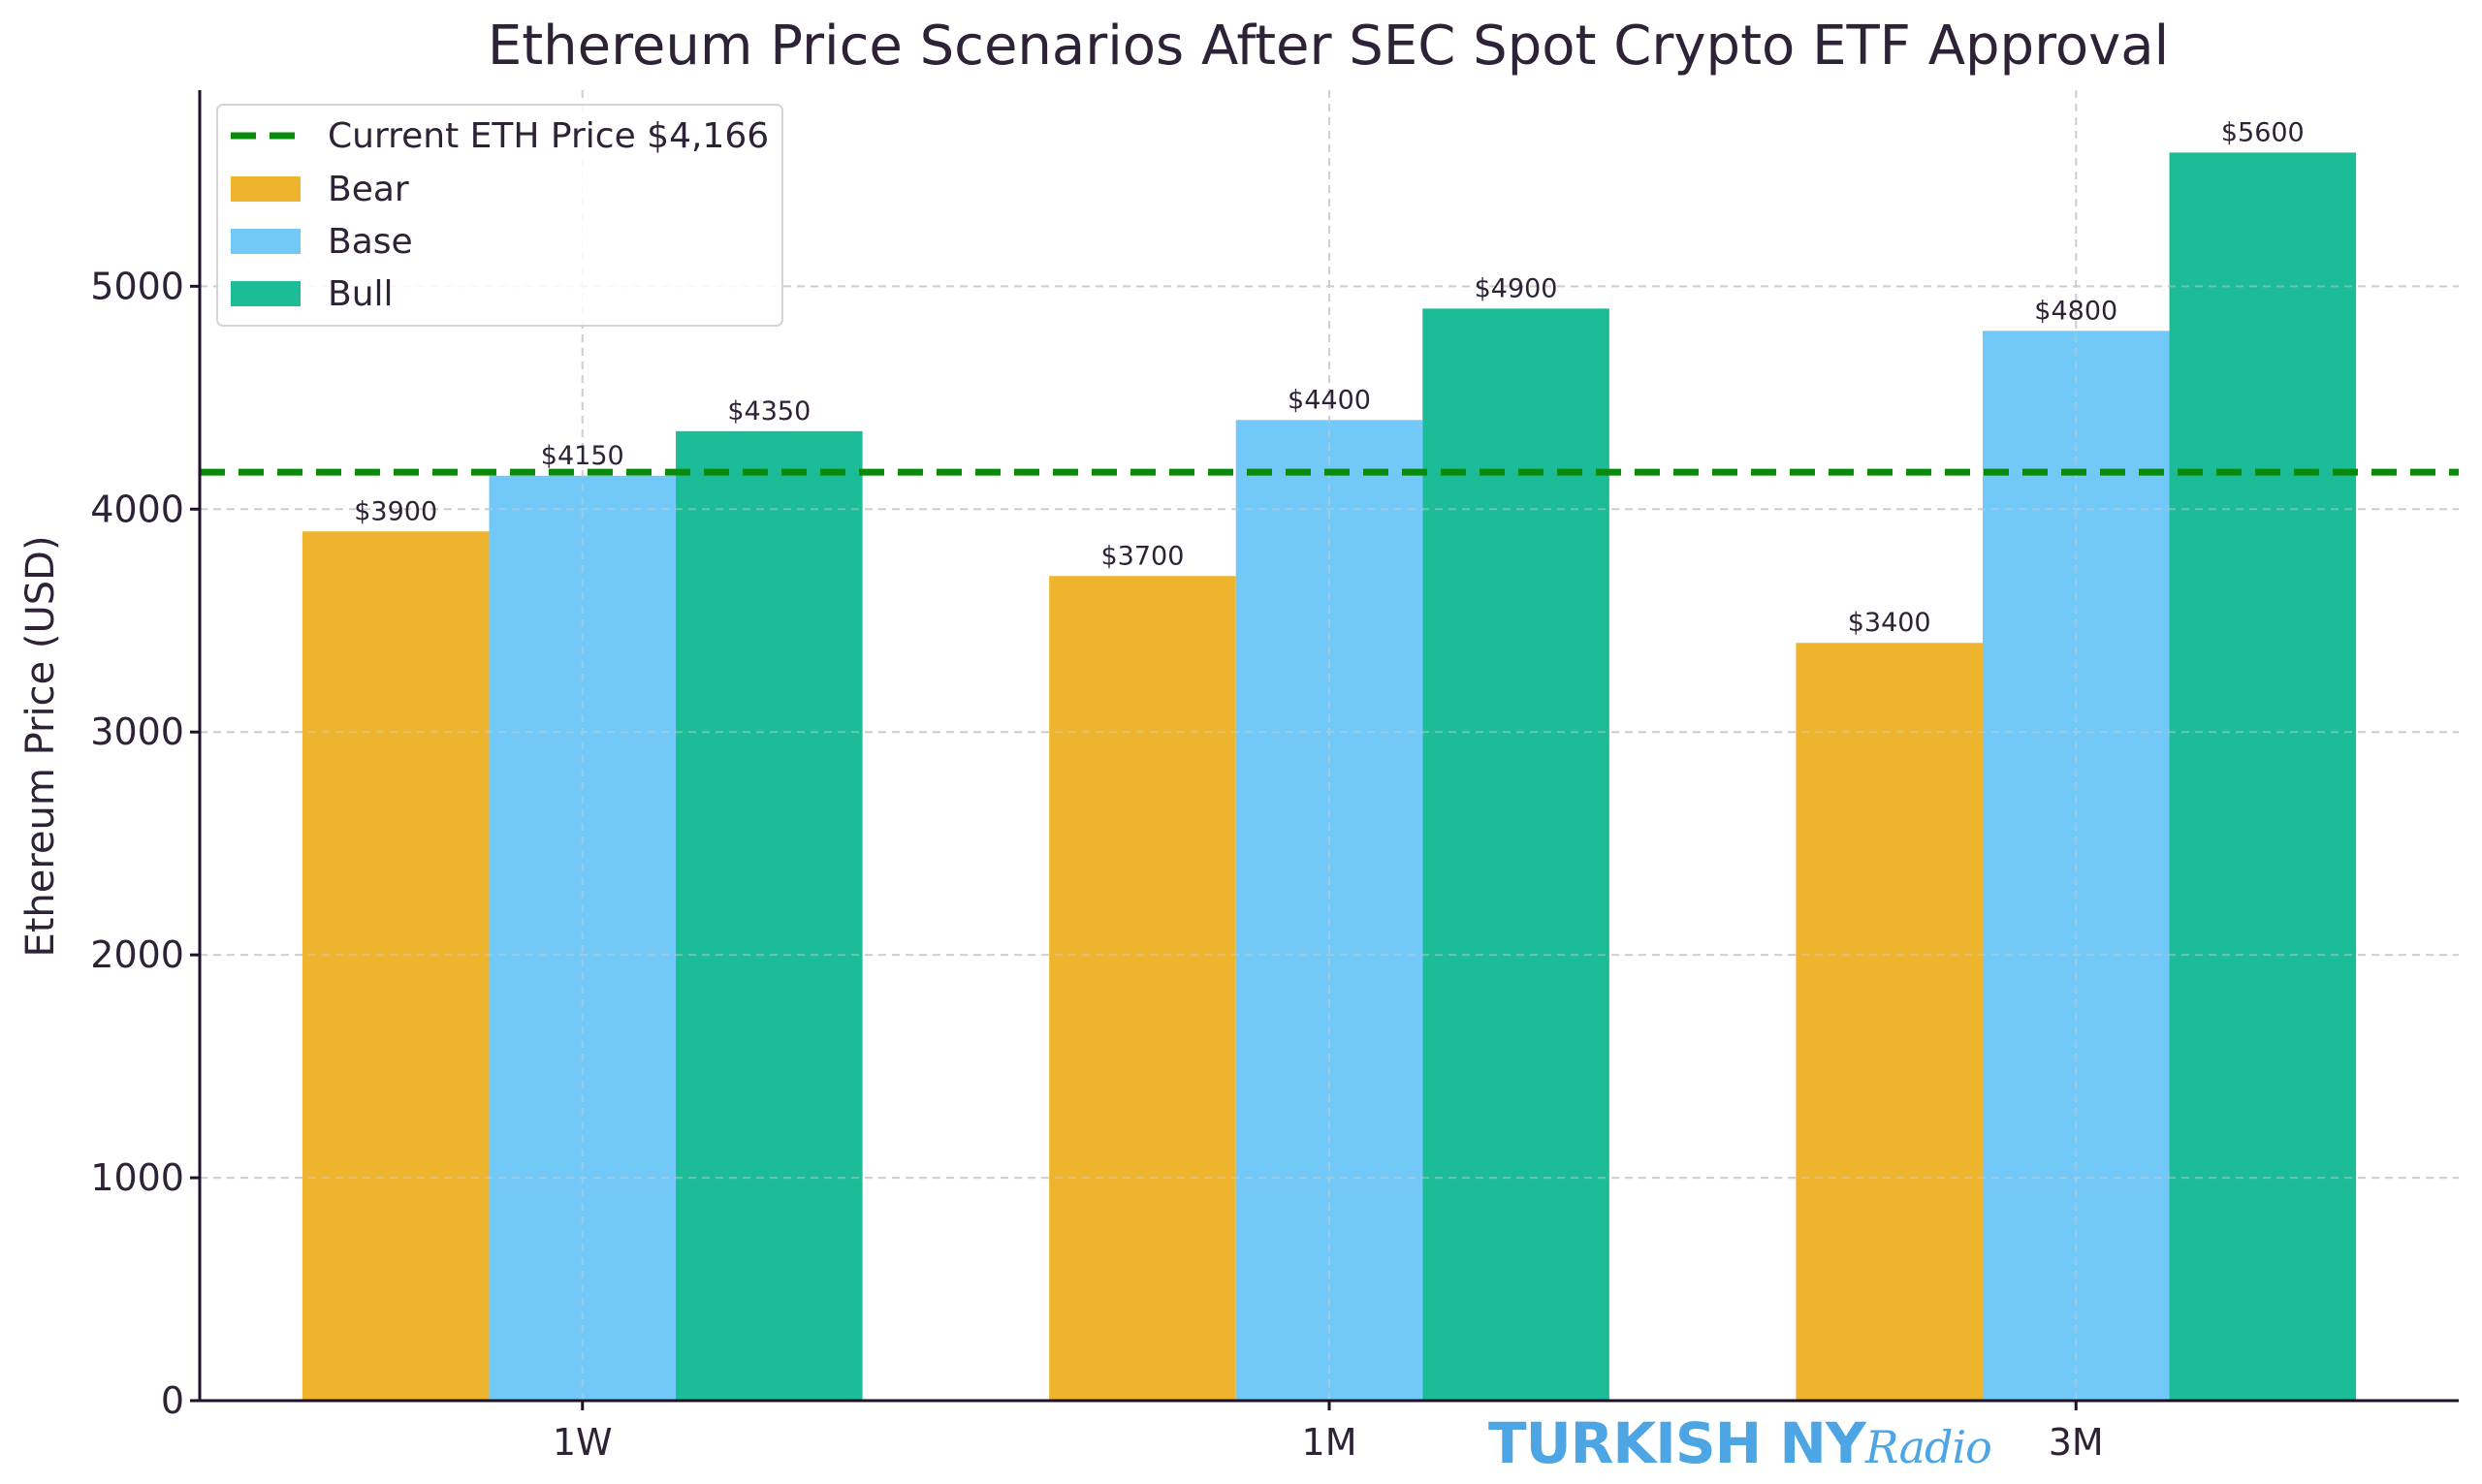 This screenshot has height=1484, width=2482. What do you see at coordinates (266, 294) in the screenshot?
I see `legend-swatch-bull` at bounding box center [266, 294].